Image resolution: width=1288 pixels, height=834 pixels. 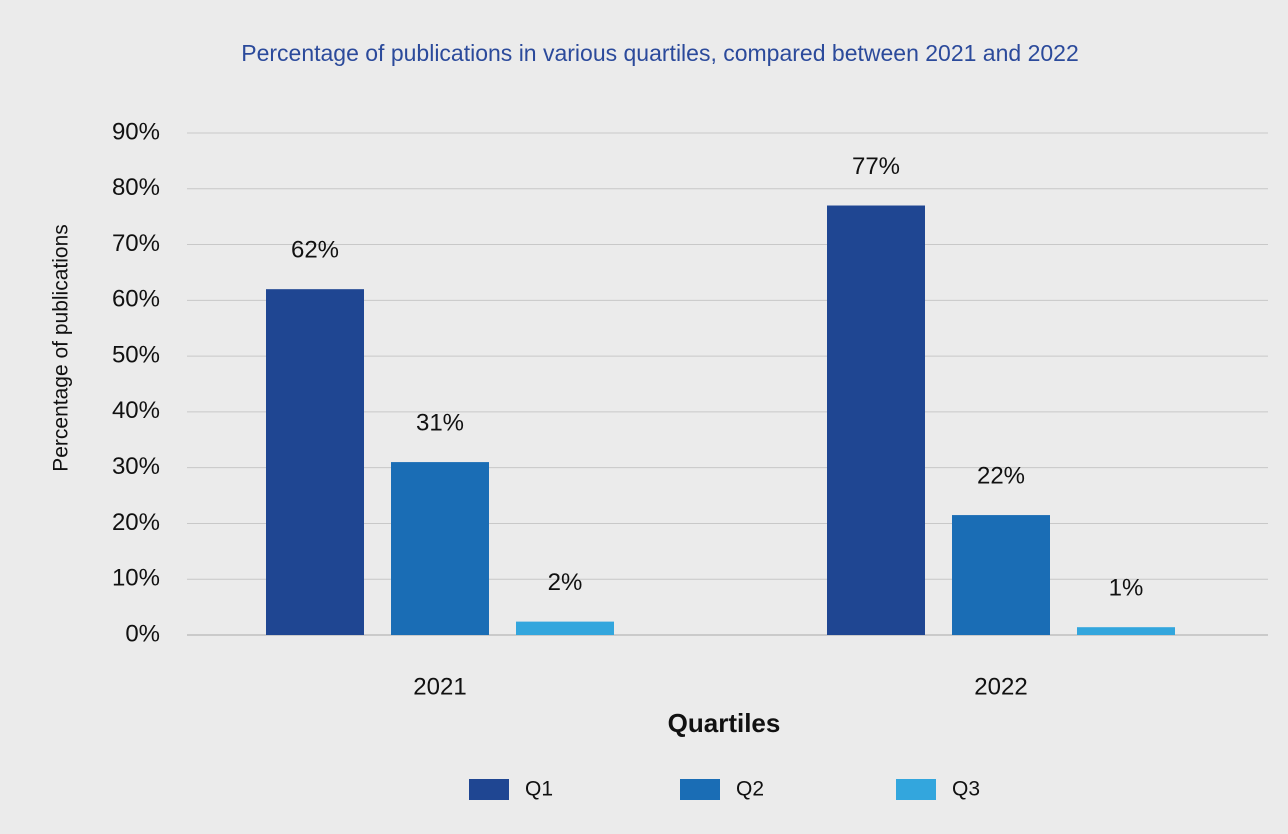 What do you see at coordinates (440, 422) in the screenshot?
I see `value-label: 31%` at bounding box center [440, 422].